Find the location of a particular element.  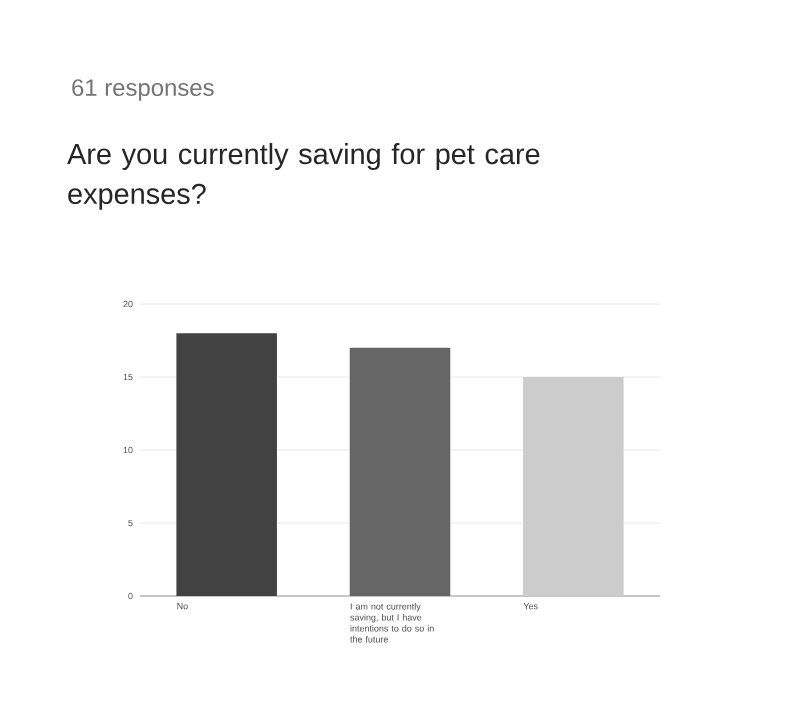

chart-title: Are you currently saving for pet care expenses? is located at coordinates (303, 176).